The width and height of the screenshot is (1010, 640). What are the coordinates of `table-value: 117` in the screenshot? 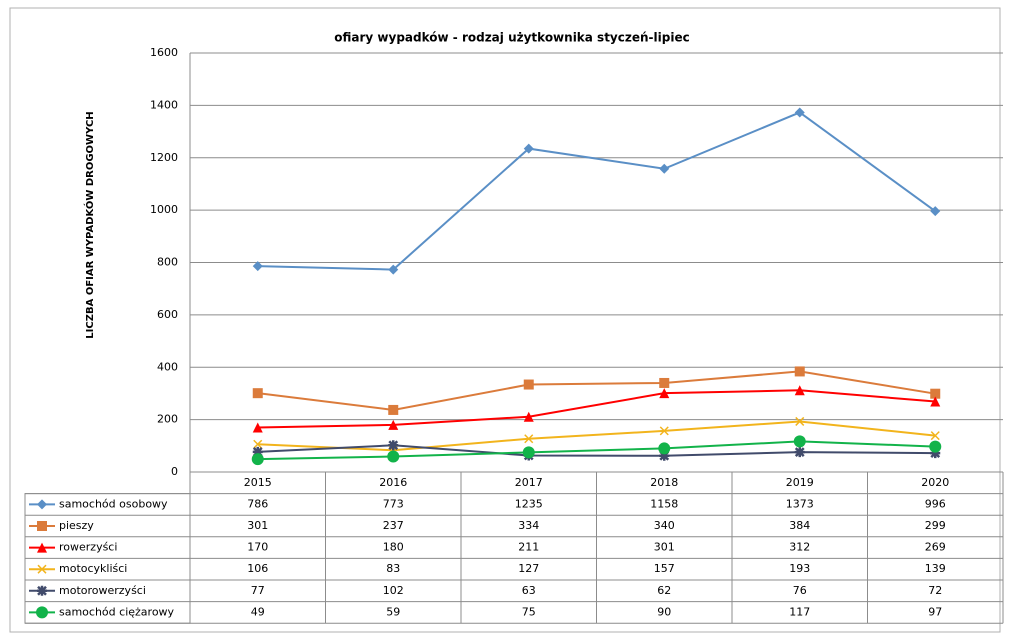 It's located at (799, 611).